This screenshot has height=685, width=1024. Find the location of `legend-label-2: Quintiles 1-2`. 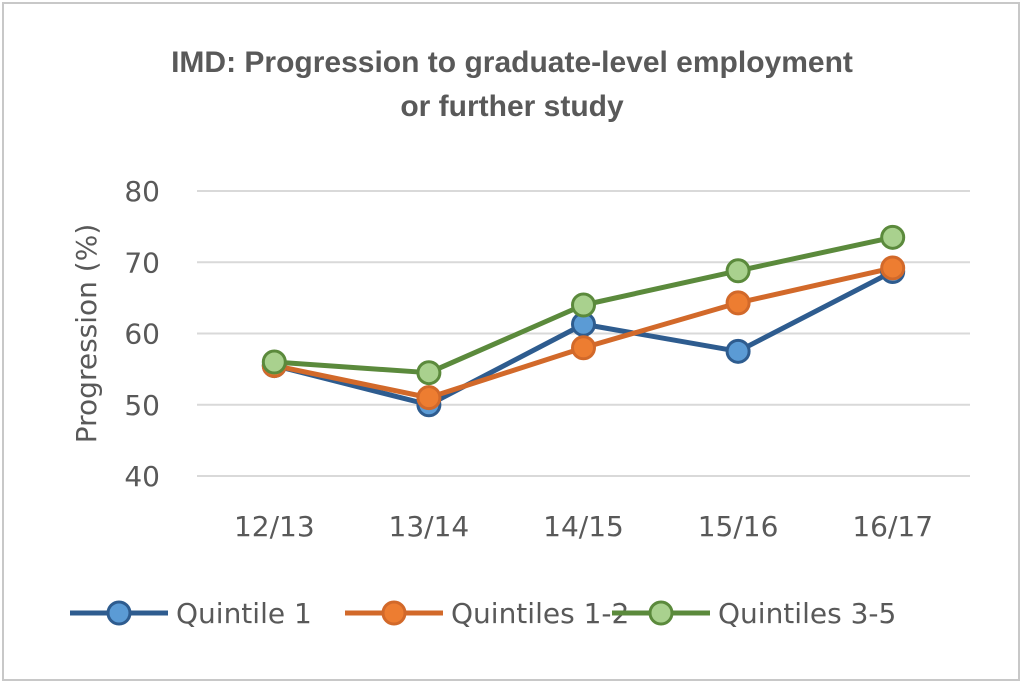

legend-label-2: Quintiles 1-2 is located at coordinates (540, 613).